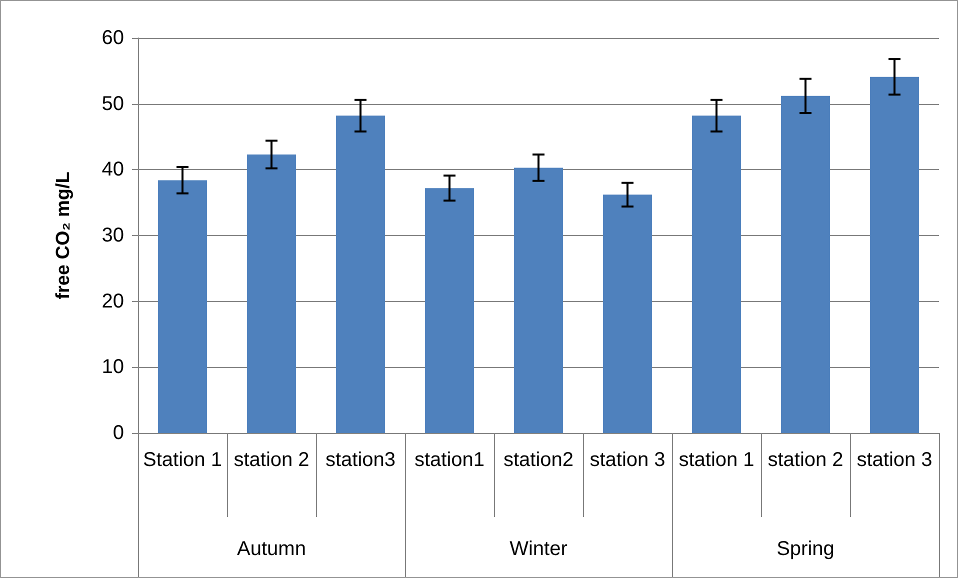 The height and width of the screenshot is (578, 958). Describe the element at coordinates (113, 103) in the screenshot. I see `y-tick-label: 50` at that location.